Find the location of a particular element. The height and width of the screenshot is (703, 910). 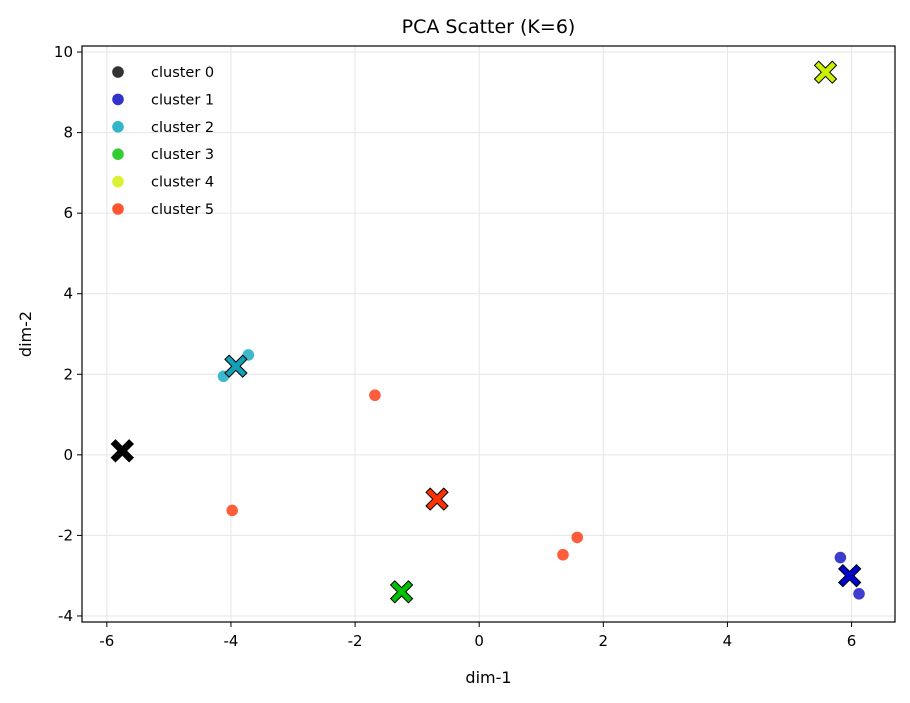

x-tick-label-6: 6 is located at coordinates (852, 641).